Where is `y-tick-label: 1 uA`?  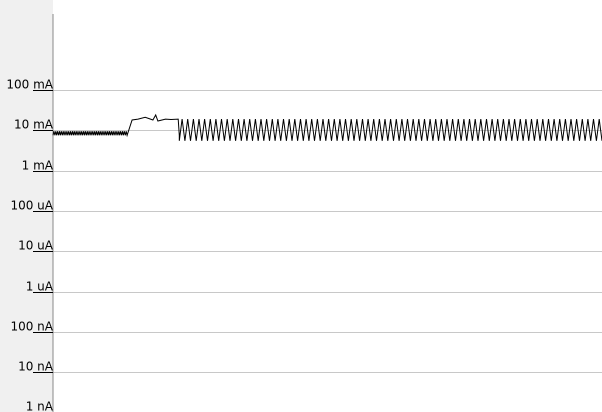 y-tick-label: 1 uA is located at coordinates (40, 287).